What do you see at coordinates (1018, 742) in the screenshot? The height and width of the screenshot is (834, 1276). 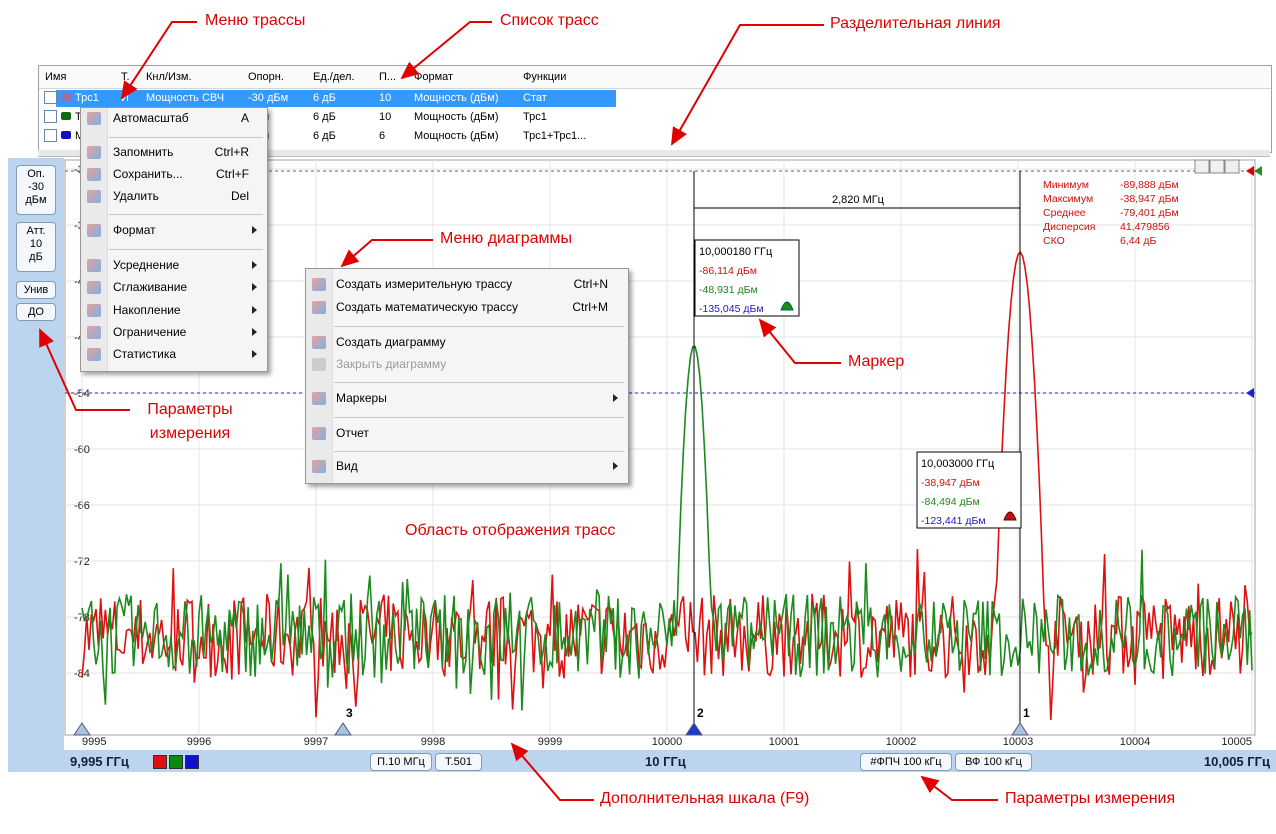 I see `x-tick-label: 10003` at bounding box center [1018, 742].